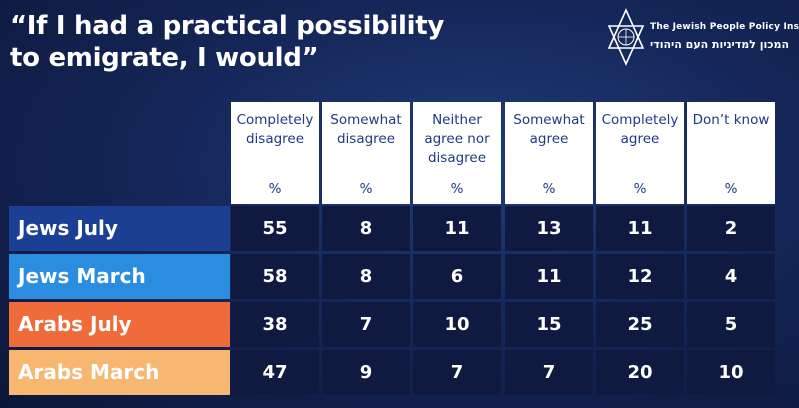 The width and height of the screenshot is (799, 408). What do you see at coordinates (275, 324) in the screenshot?
I see `data-cell: 38` at bounding box center [275, 324].